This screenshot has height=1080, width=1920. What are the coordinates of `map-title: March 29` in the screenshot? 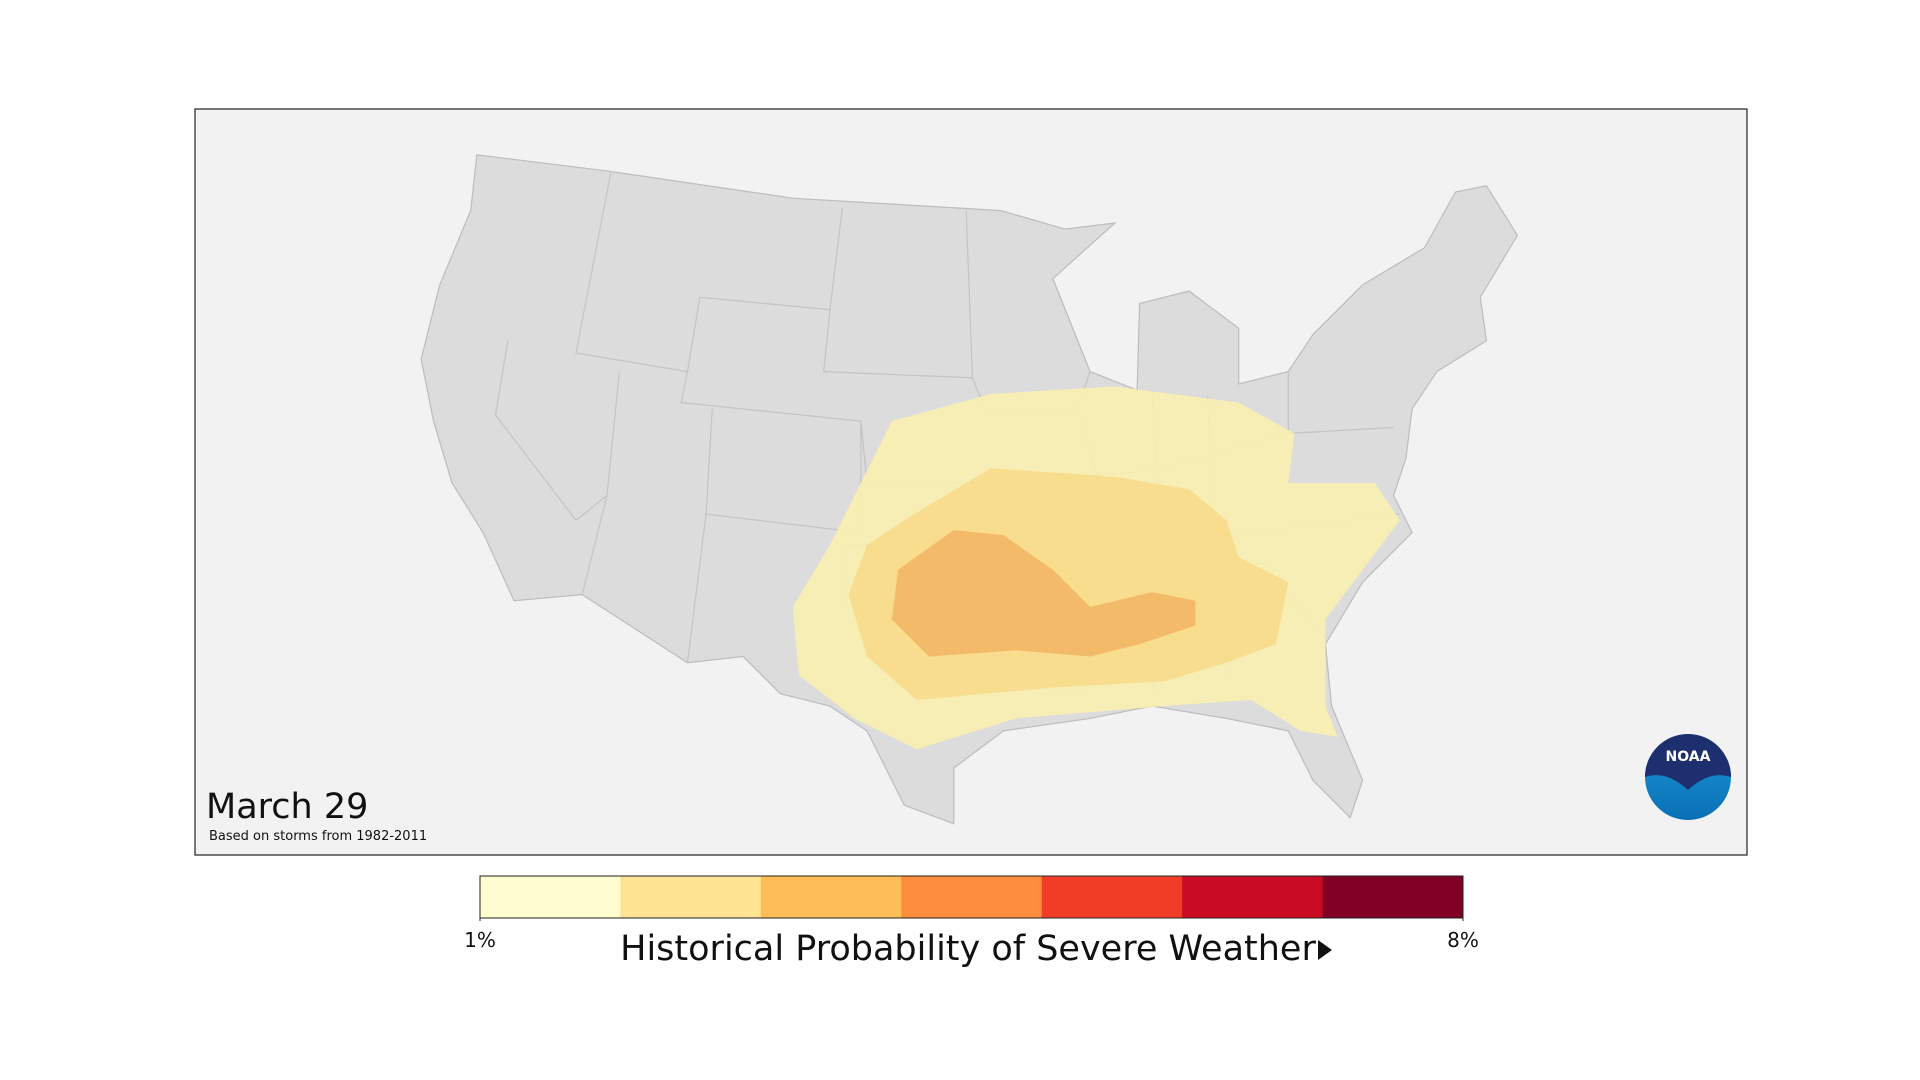 It's located at (287, 807).